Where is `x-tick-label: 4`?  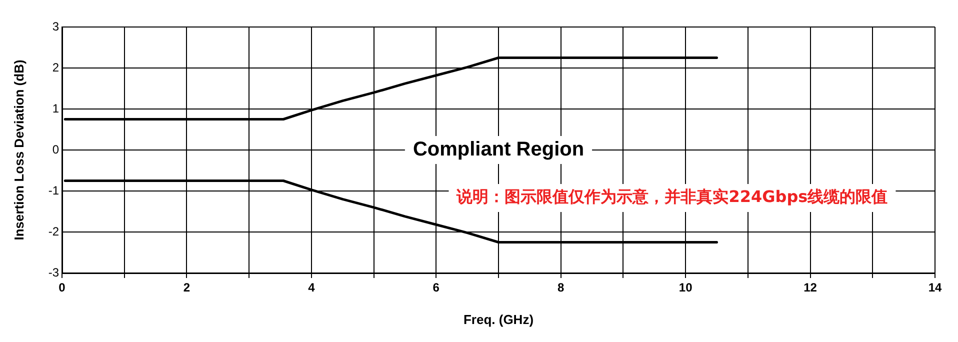
x-tick-label: 4 is located at coordinates (312, 287).